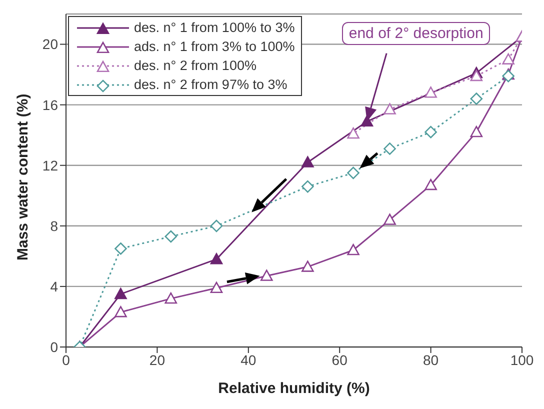 The width and height of the screenshot is (544, 409). Describe the element at coordinates (214, 47) in the screenshot. I see `legend-label: ads. n° 1 from 3% to 100%` at that location.